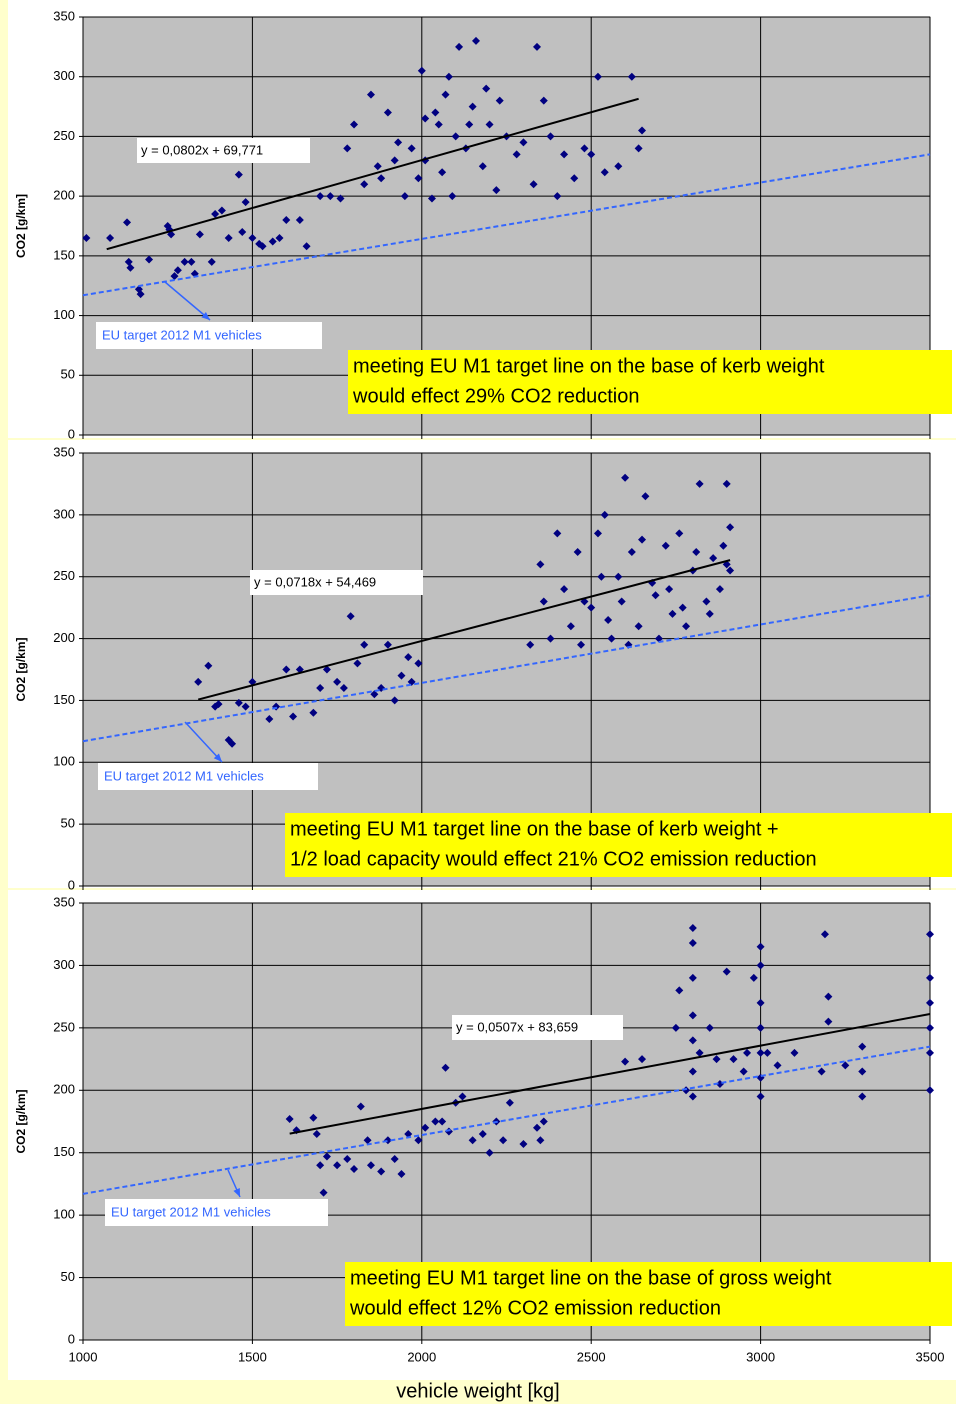 The width and height of the screenshot is (956, 1404). I want to click on target-label-box, so click(209, 335).